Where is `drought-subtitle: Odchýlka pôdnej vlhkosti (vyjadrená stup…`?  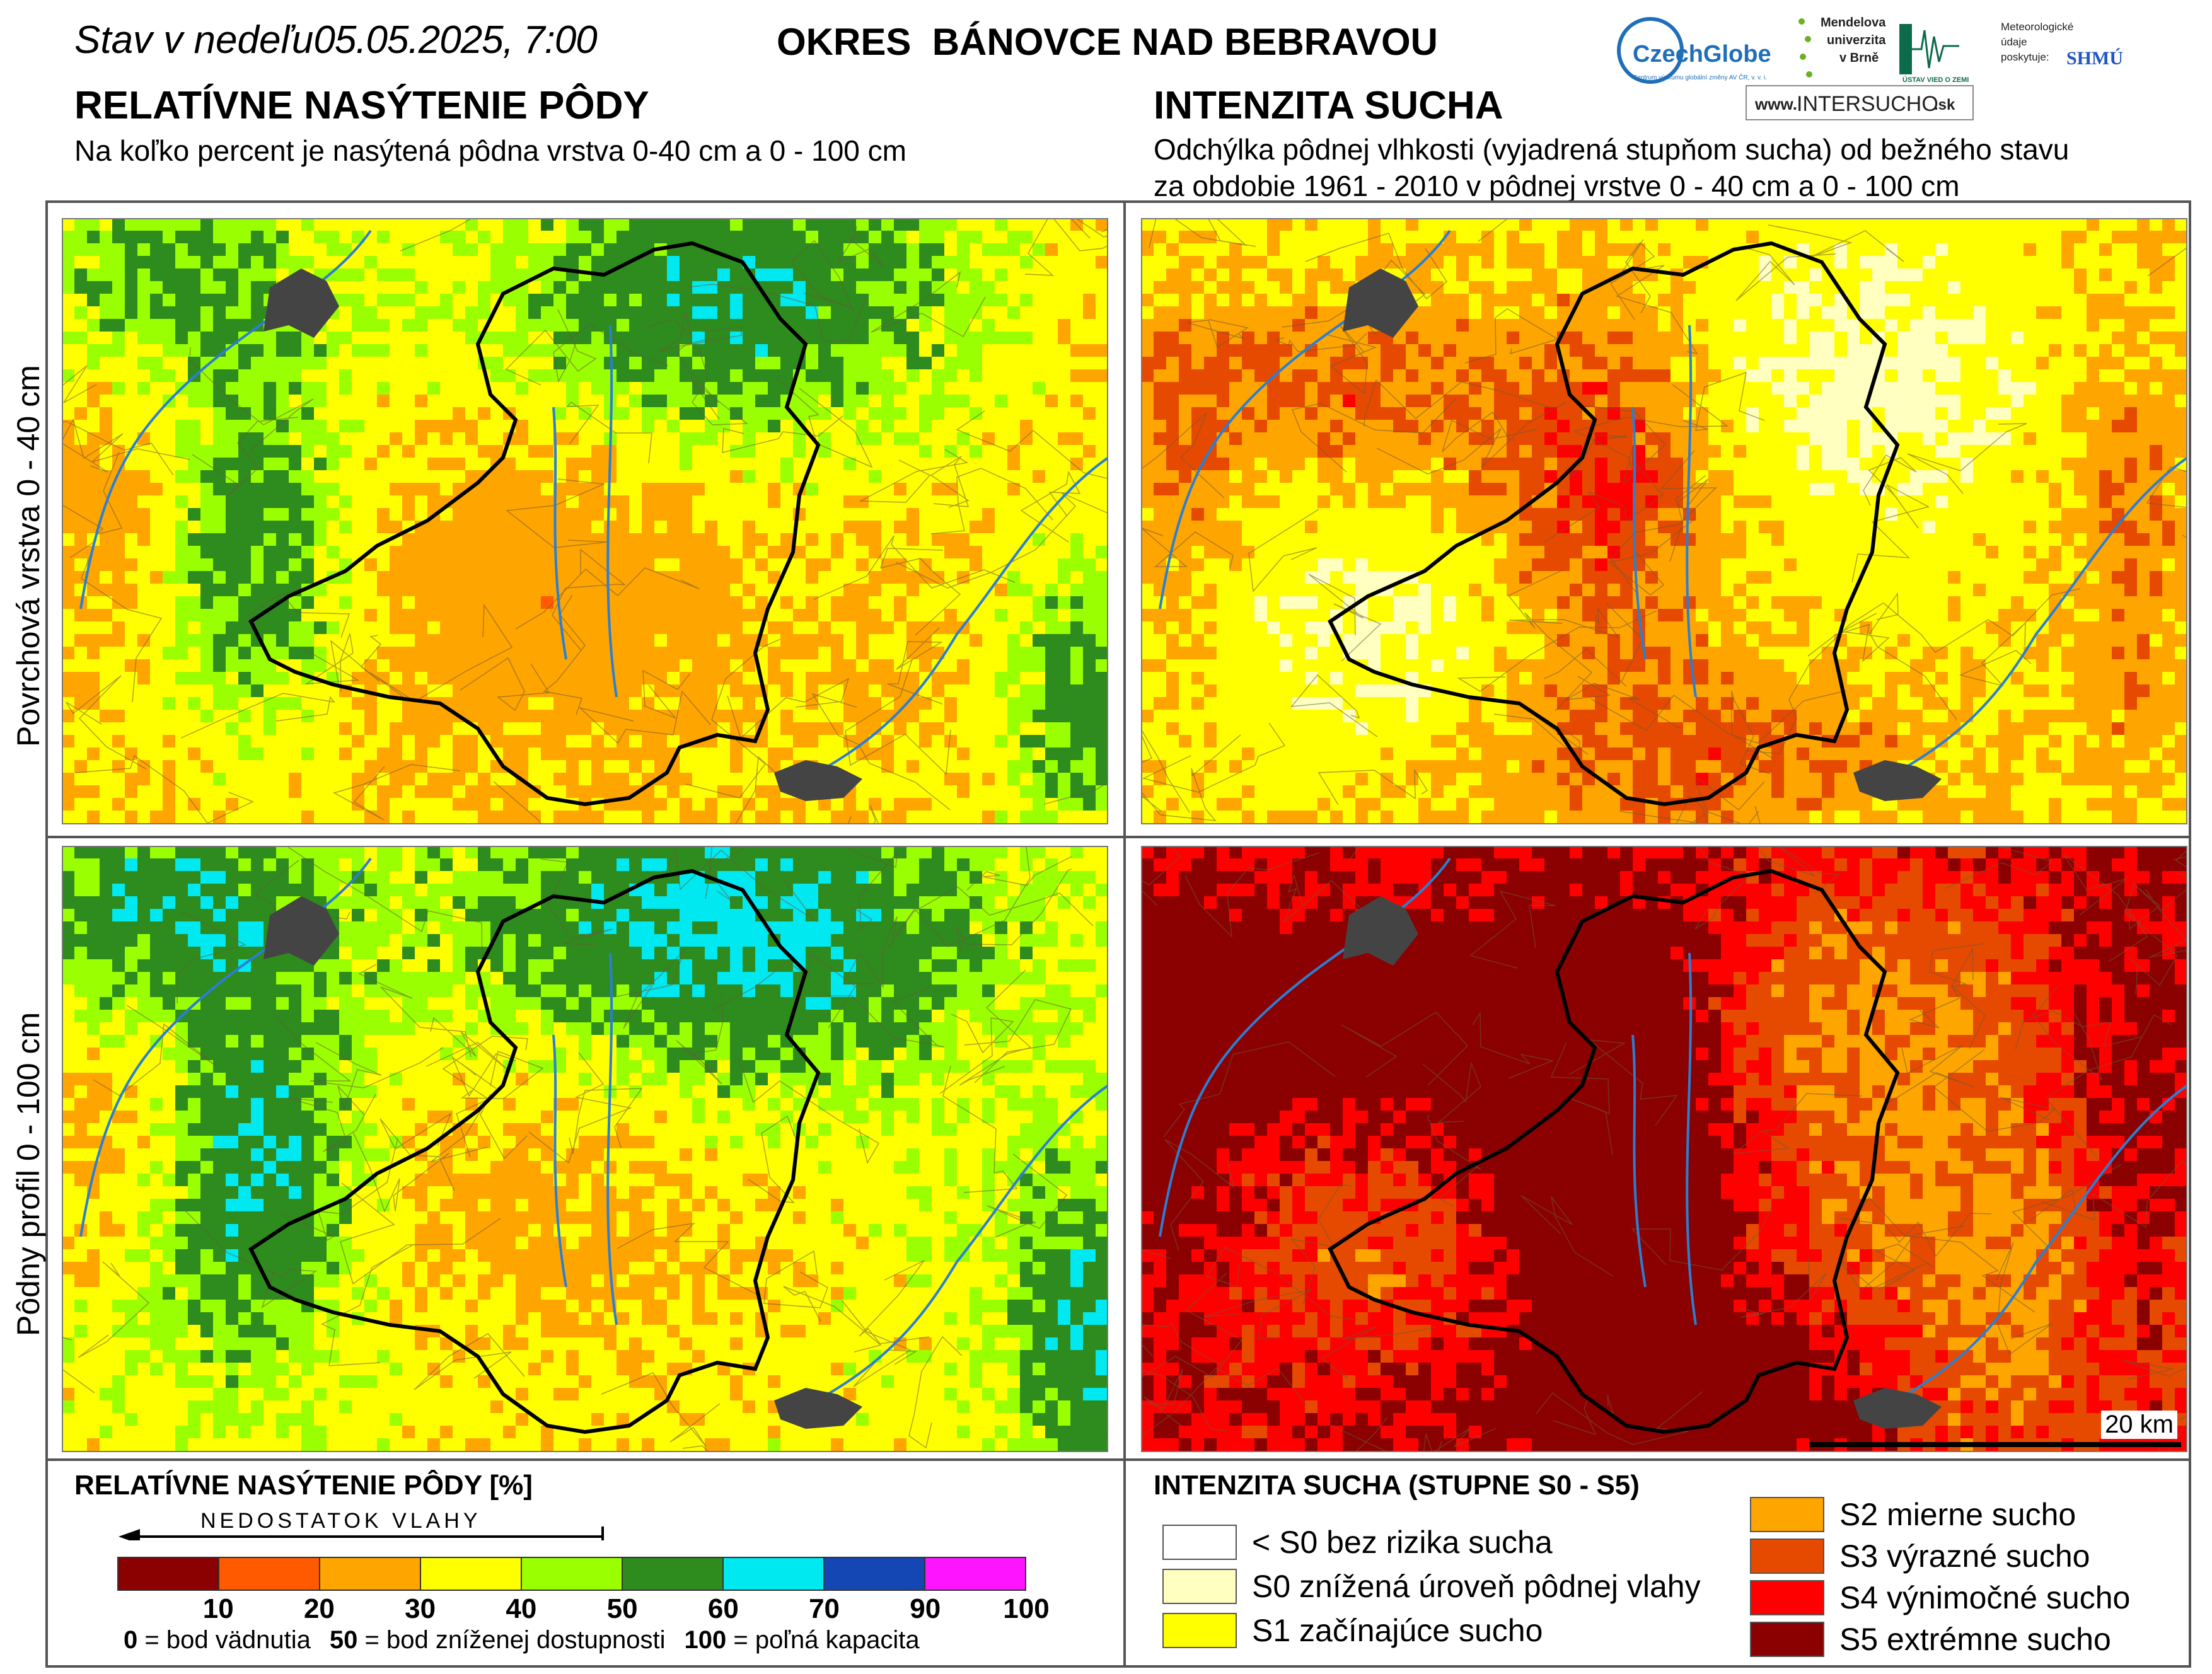 drought-subtitle: Odchýlka pôdnej vlhkosti (vyjadrená stup… is located at coordinates (1611, 167).